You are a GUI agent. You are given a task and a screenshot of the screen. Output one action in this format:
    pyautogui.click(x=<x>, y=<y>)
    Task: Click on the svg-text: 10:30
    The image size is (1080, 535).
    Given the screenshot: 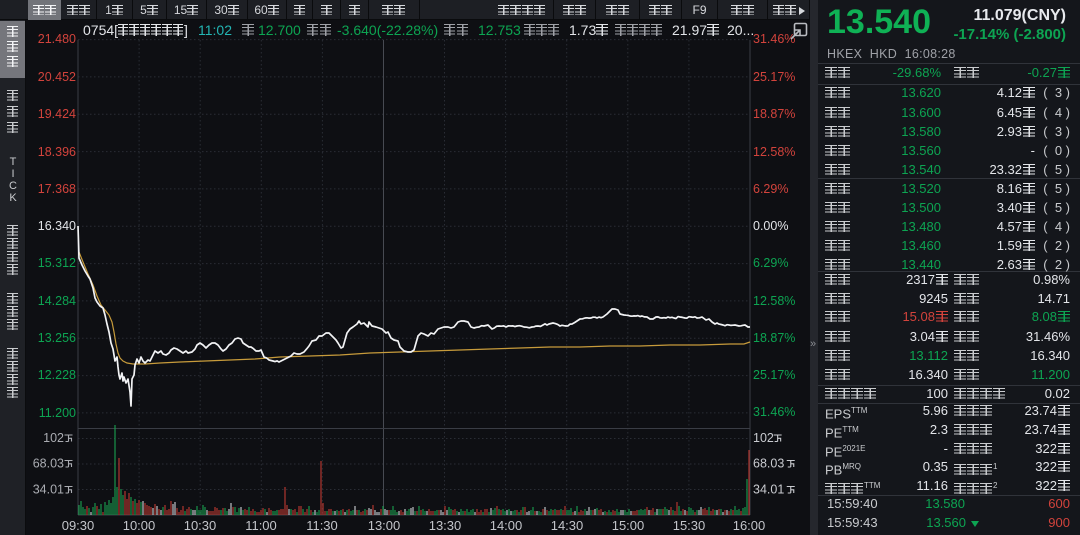 What is the action you would take?
    pyautogui.click(x=200, y=525)
    